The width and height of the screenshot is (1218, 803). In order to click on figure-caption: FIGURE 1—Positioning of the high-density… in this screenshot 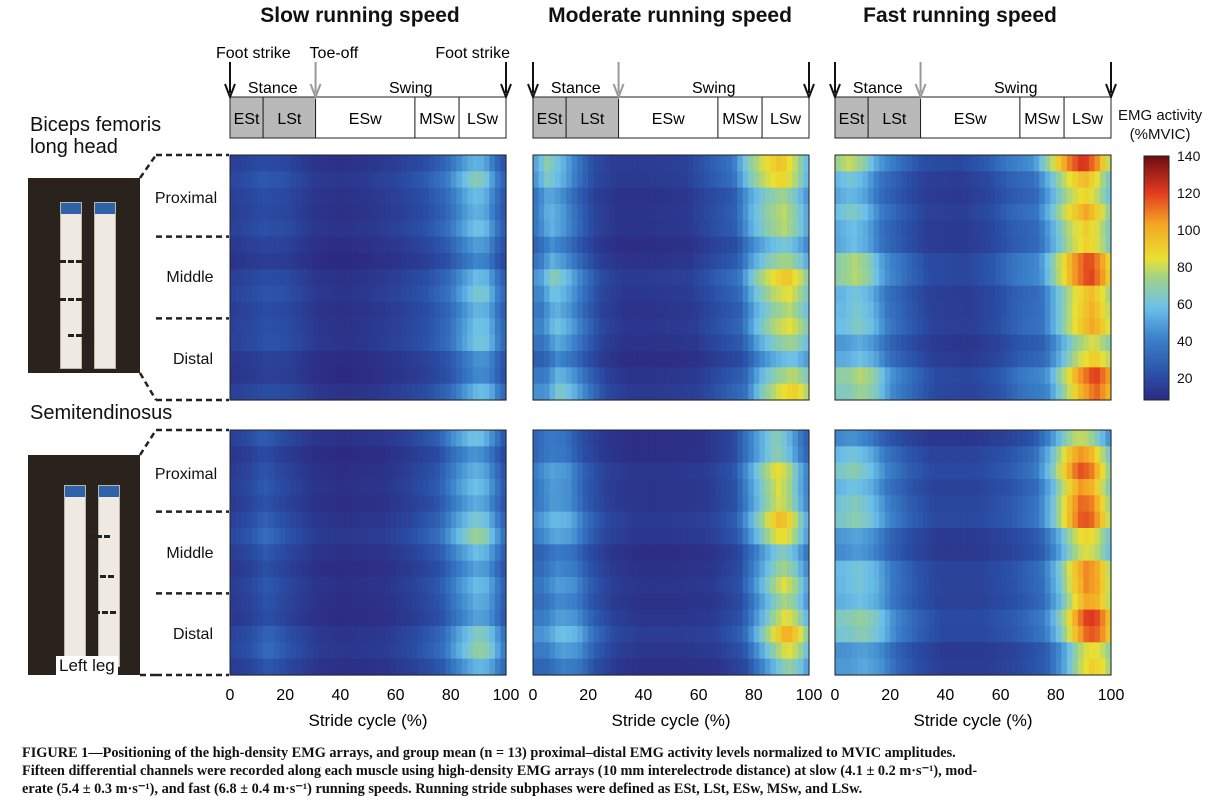, I will do `click(617, 771)`.